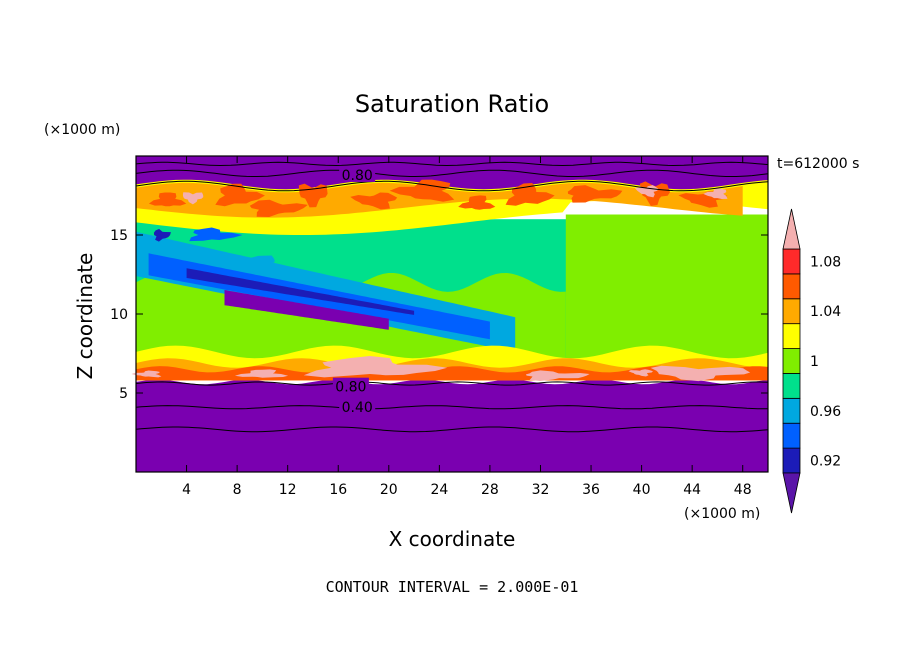 This screenshot has height=654, width=904. Describe the element at coordinates (389, 490) in the screenshot. I see `x-tick-label: 20` at that location.